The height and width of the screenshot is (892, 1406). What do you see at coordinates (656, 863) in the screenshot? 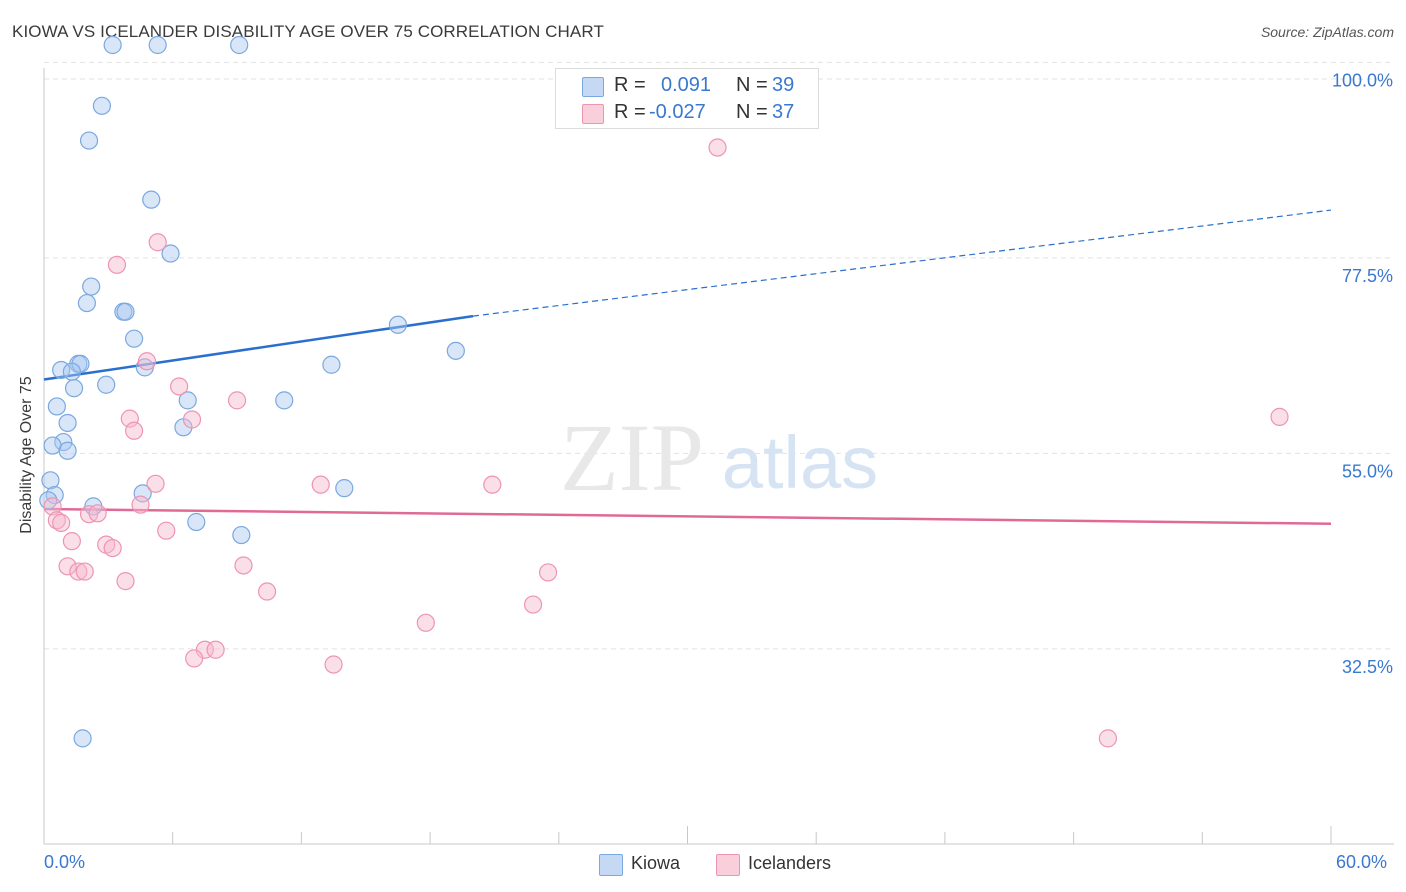
I see `kiowa-legend-label: Kiowa` at bounding box center [656, 863].